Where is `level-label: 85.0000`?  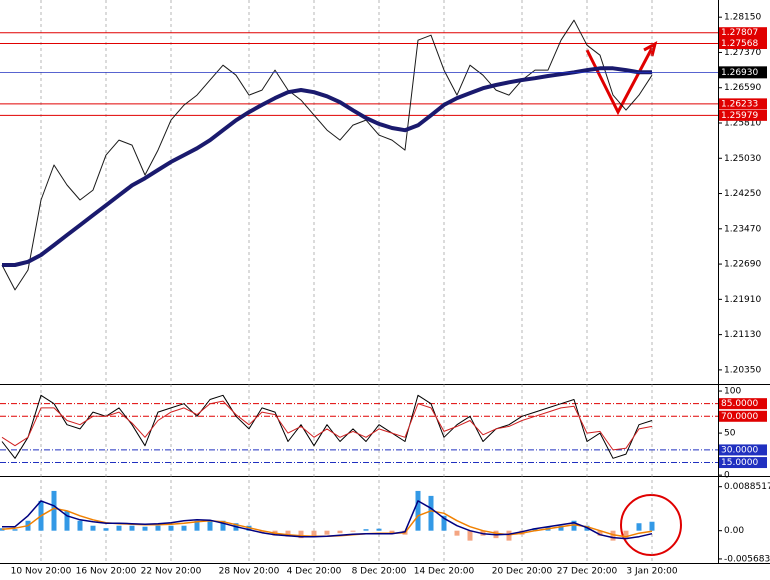 level-label: 85.0000 is located at coordinates (739, 404).